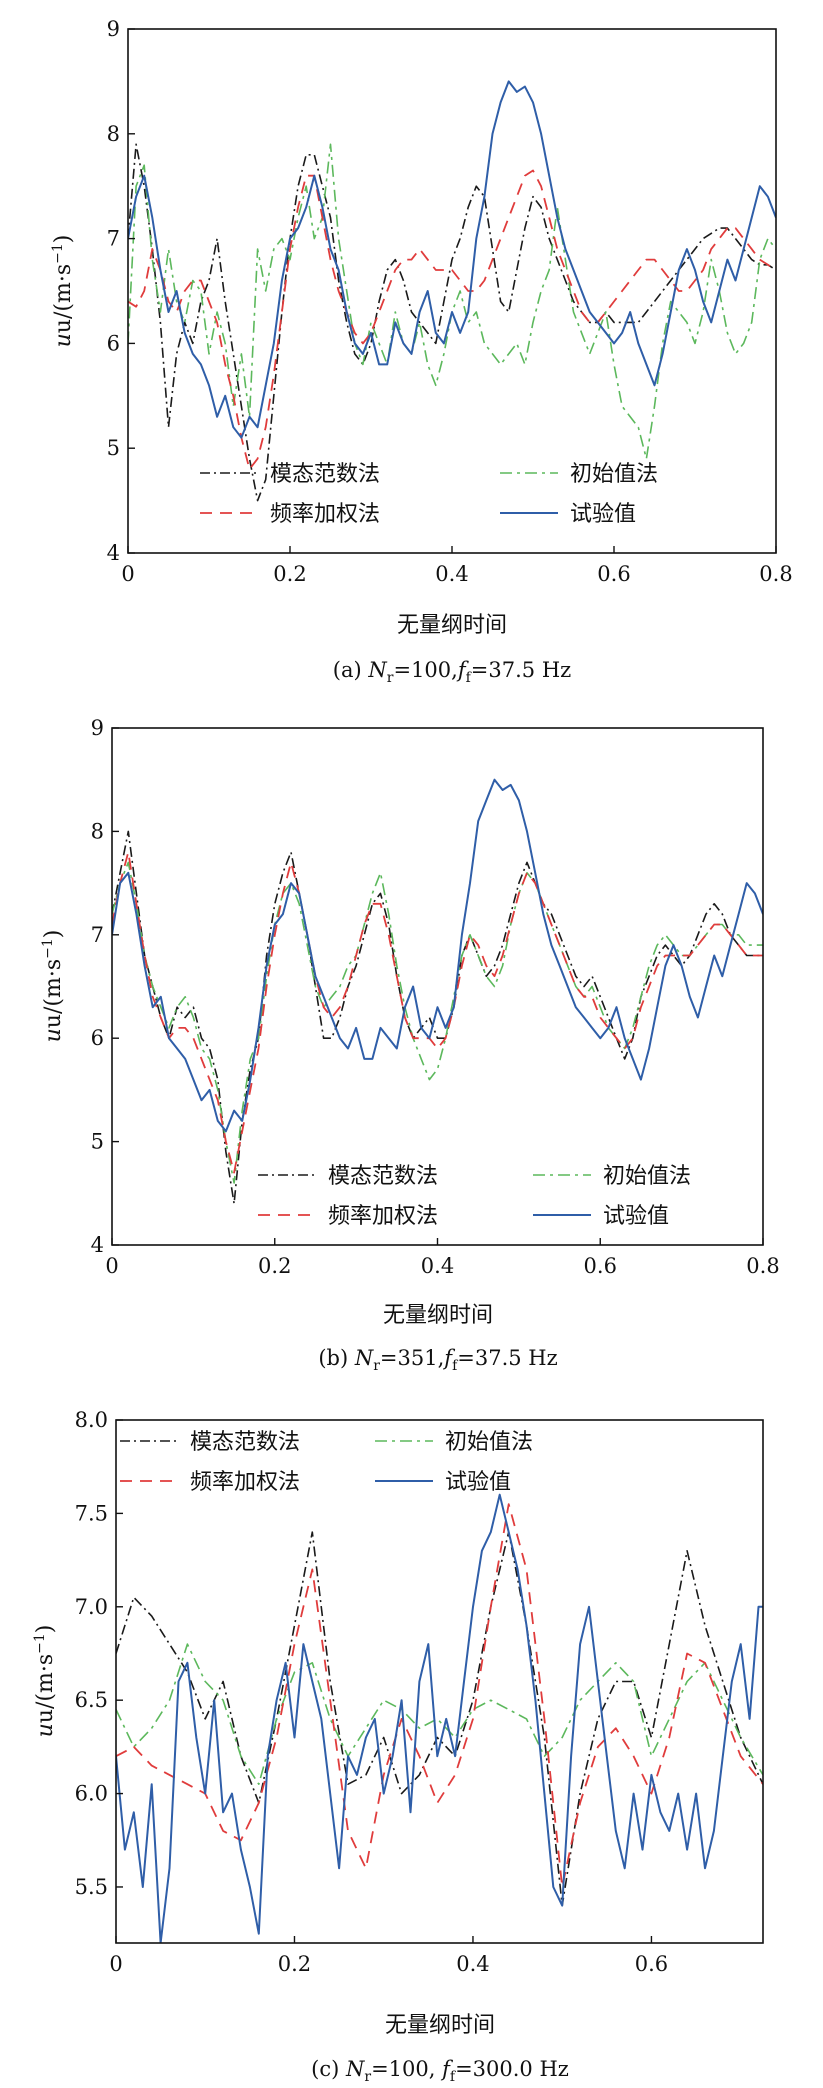 This screenshot has height=2088, width=823. Describe the element at coordinates (452, 625) in the screenshot. I see `x-axis-title-a: 无量纲时间` at that location.